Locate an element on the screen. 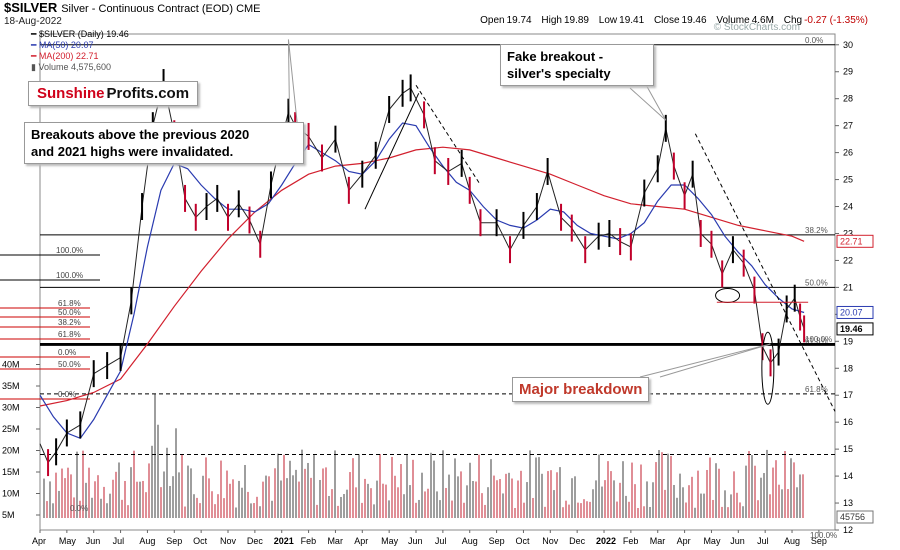 Image resolution: width=900 pixels, height=550 pixels. x-tick-label: Jul is located at coordinates (763, 541).